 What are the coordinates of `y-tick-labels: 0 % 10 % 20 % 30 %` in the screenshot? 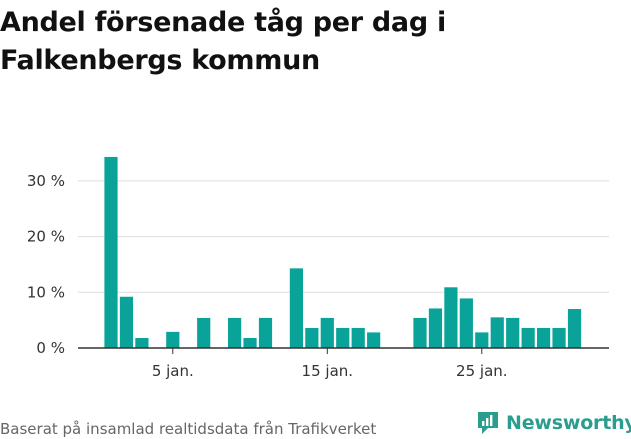 It's located at (46, 264).